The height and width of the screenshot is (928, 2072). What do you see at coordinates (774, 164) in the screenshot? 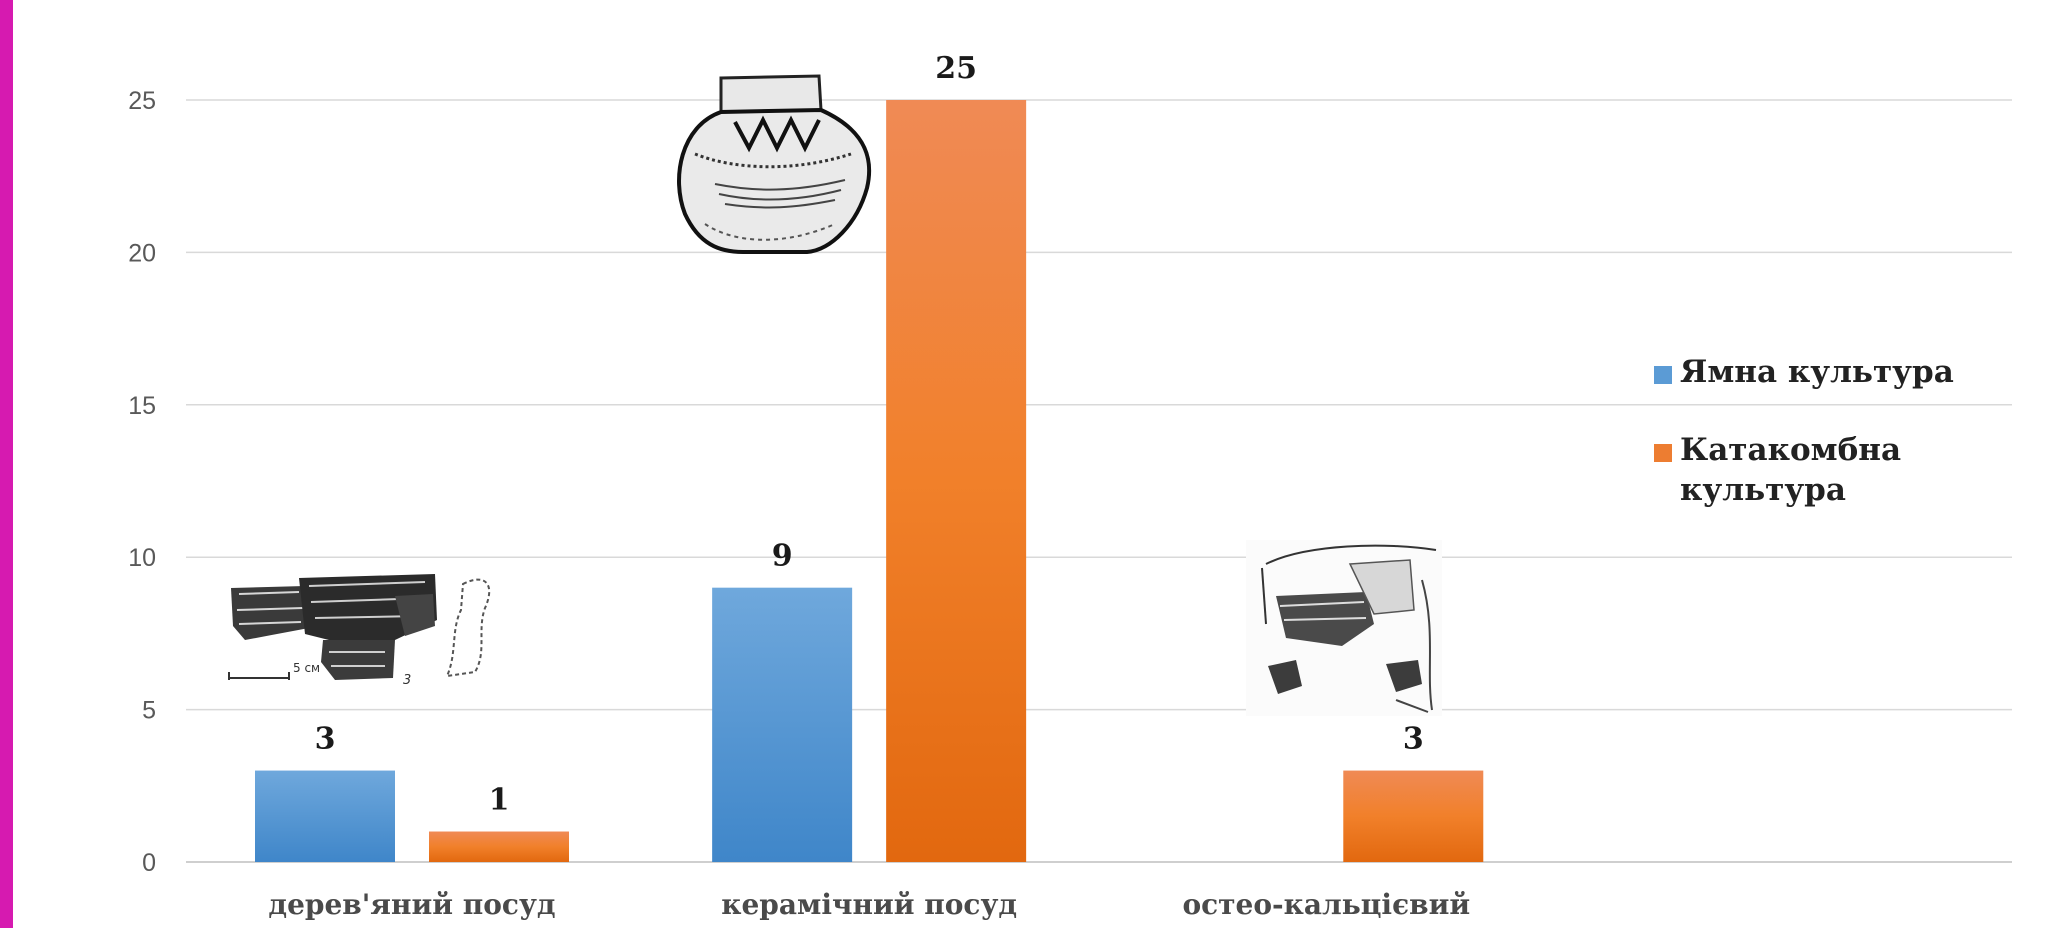
I see `ceramic-pot-drawing` at bounding box center [774, 164].